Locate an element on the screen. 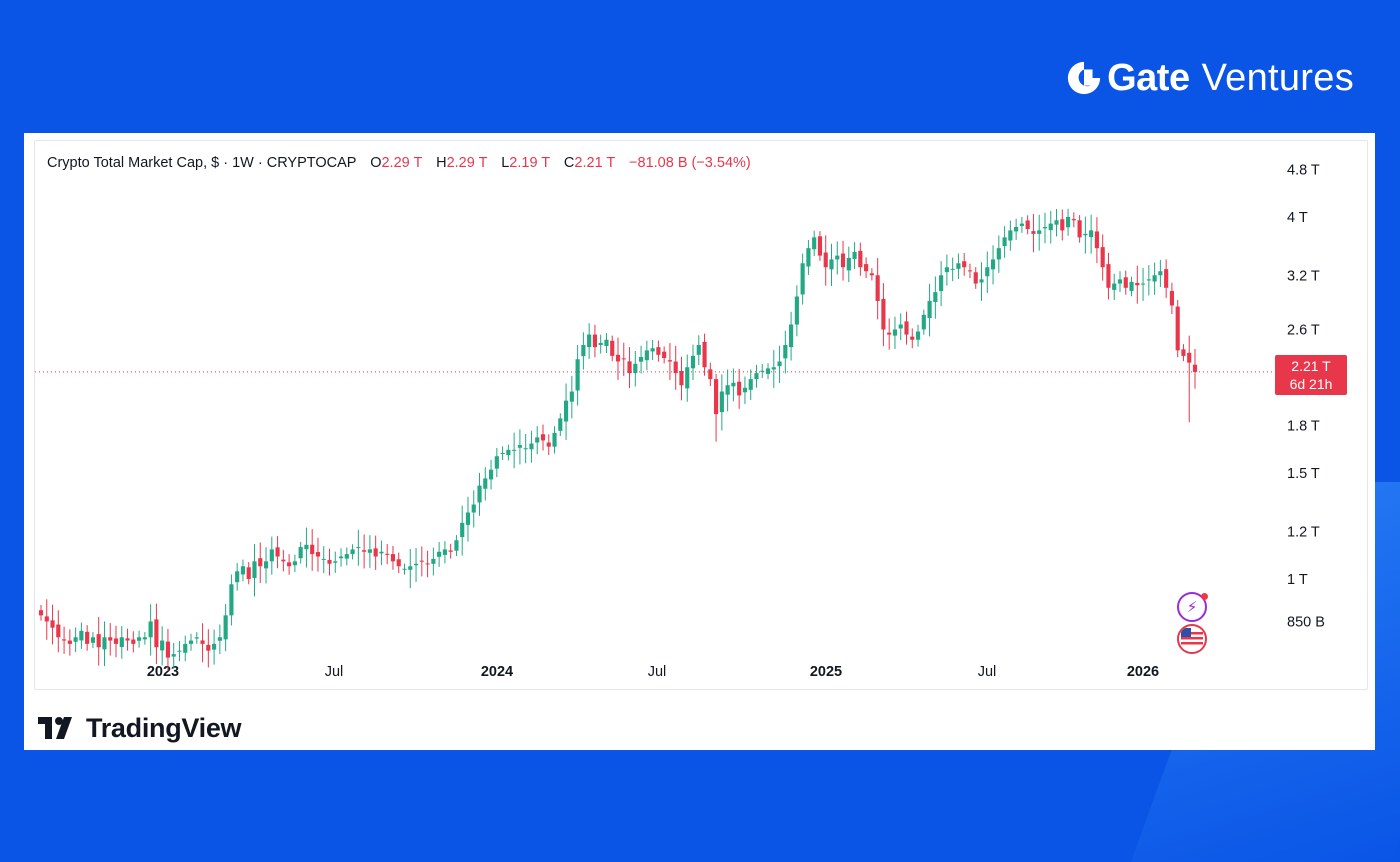  x-tick-label: 2024 is located at coordinates (497, 672).